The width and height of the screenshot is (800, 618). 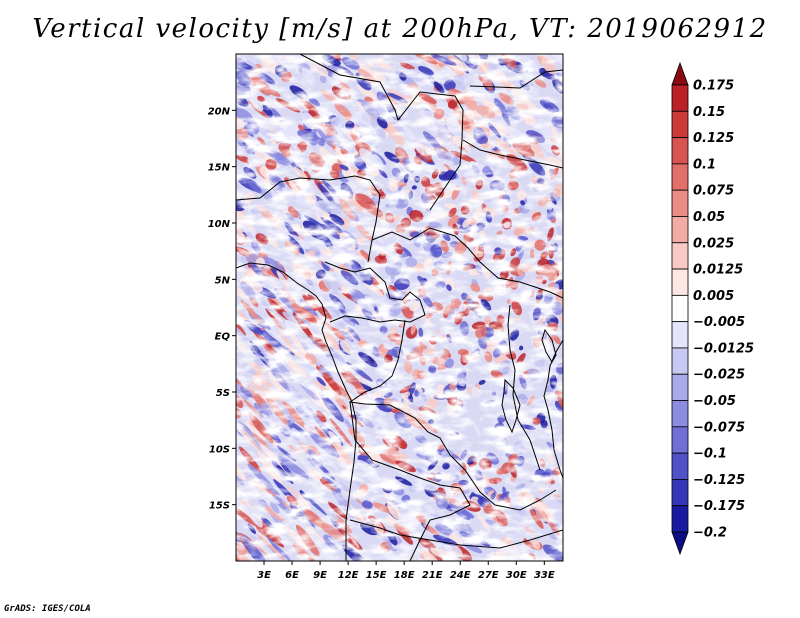 I want to click on longitude-axis: 3E 6E 9E 12E 15E 18E 21E 24E 27E 30E 33E, so click(x=406, y=571).